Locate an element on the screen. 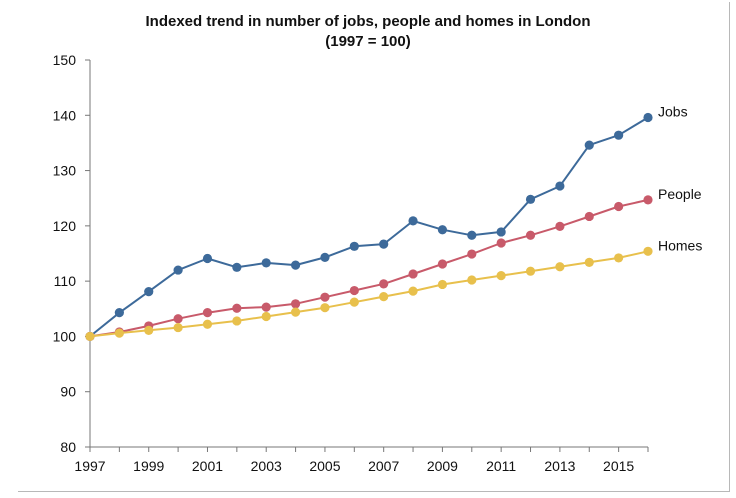  series-label-people: People is located at coordinates (680, 194).